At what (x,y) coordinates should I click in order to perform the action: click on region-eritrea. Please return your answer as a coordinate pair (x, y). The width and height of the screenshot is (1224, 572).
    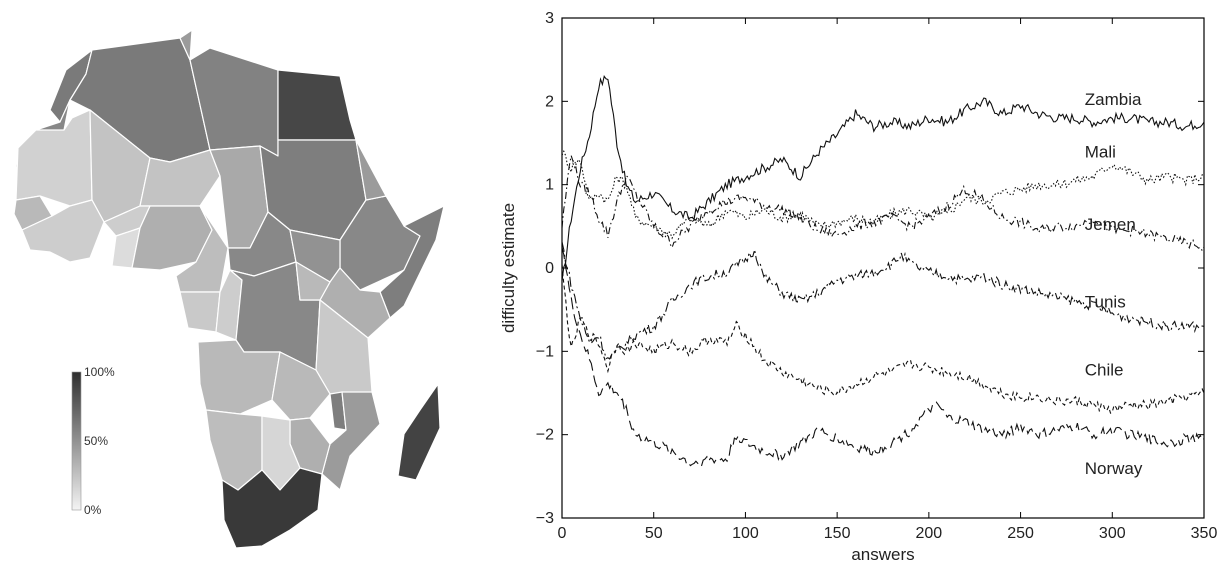
    Looking at the image, I should click on (371, 170).